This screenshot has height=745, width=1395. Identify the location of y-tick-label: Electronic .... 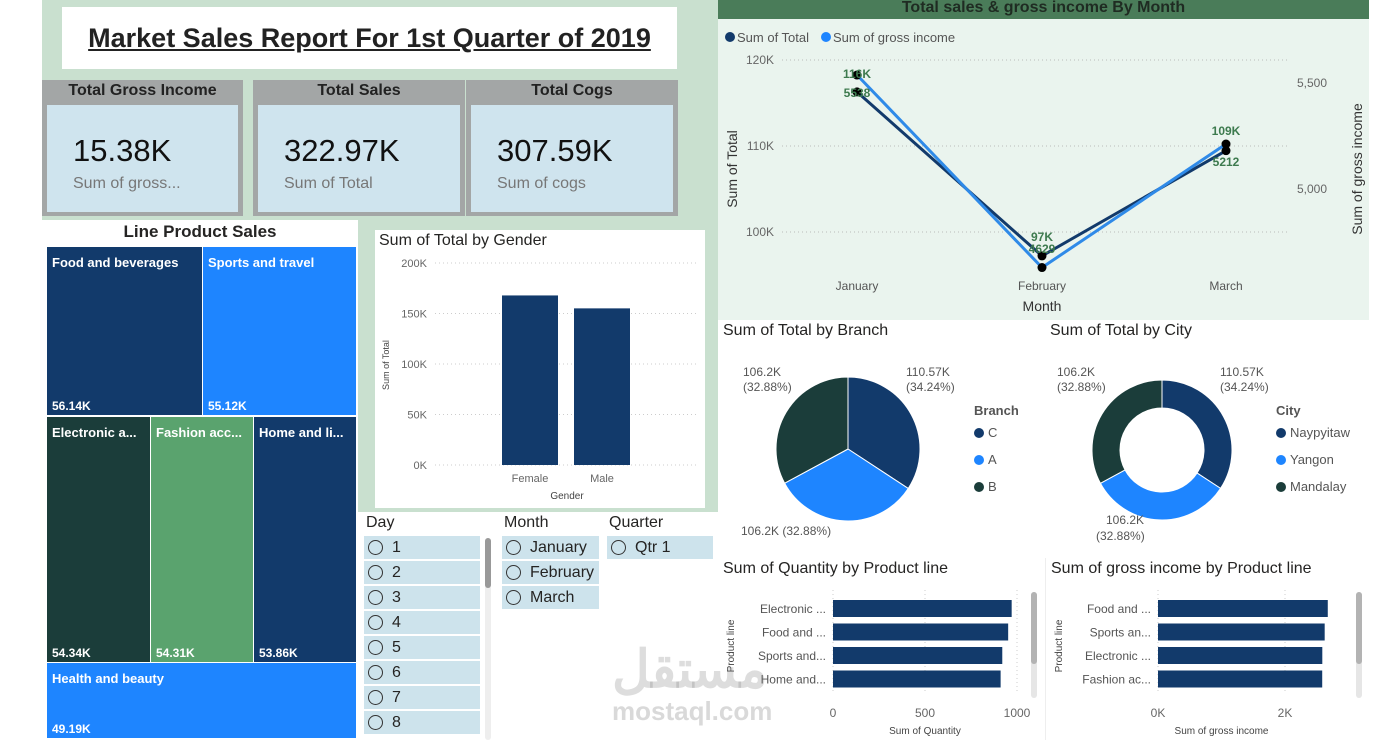
(793, 609).